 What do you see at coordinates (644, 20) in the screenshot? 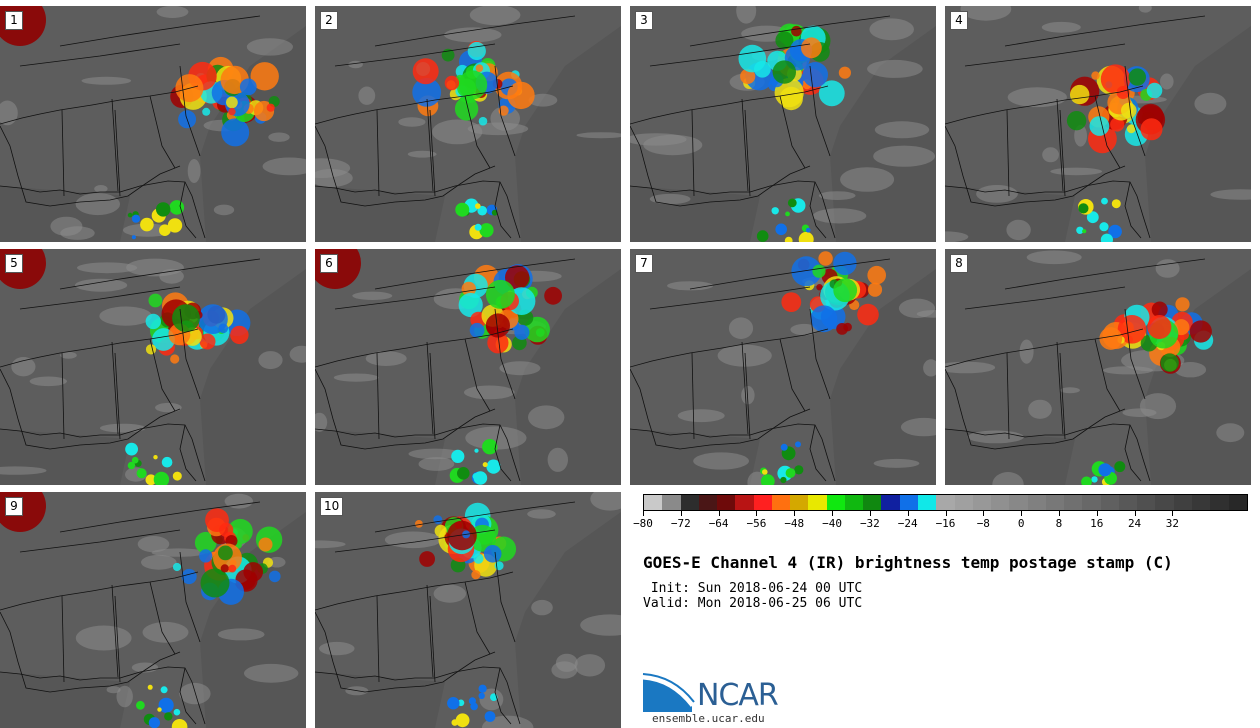
I see `panel-number: 3` at bounding box center [644, 20].